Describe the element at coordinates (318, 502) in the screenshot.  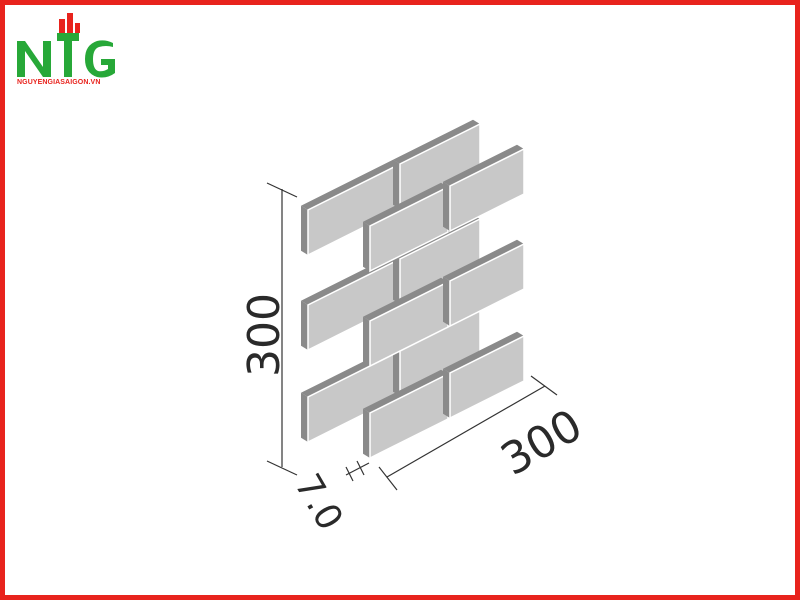
I see `thickness-label: 7.0` at that location.